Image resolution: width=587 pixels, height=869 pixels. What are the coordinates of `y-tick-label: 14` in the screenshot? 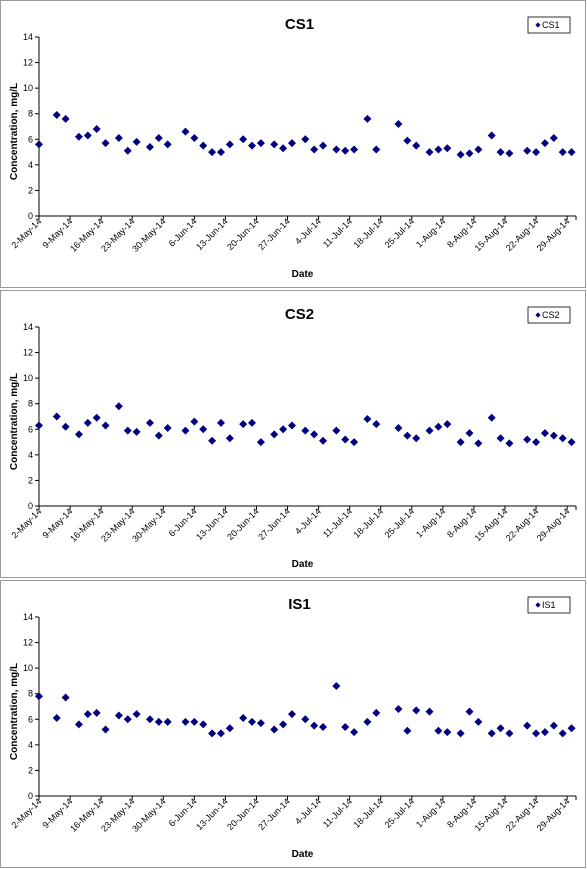 It's located at (28, 37).